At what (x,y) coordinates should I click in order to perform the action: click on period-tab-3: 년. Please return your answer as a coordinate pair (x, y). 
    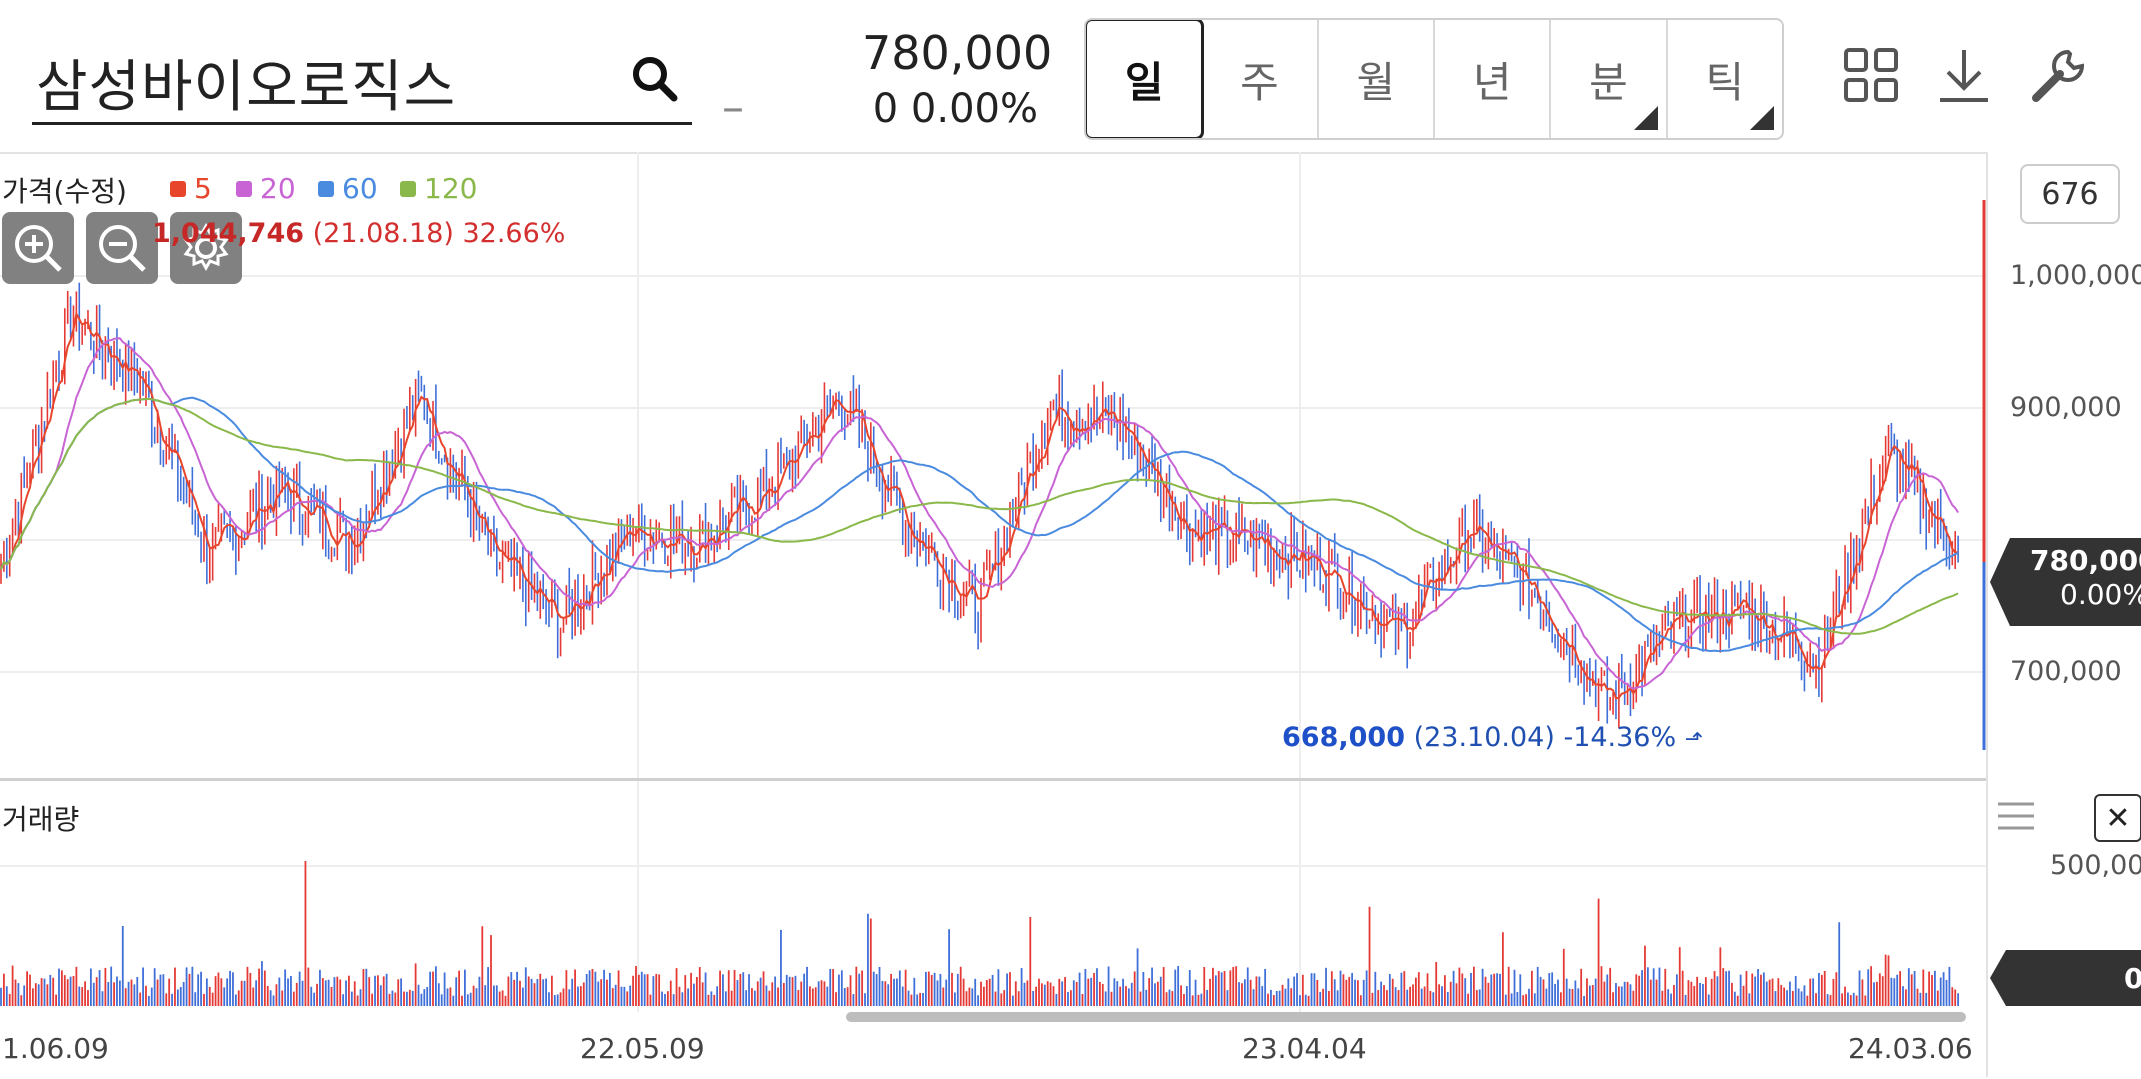
    Looking at the image, I should click on (1493, 79).